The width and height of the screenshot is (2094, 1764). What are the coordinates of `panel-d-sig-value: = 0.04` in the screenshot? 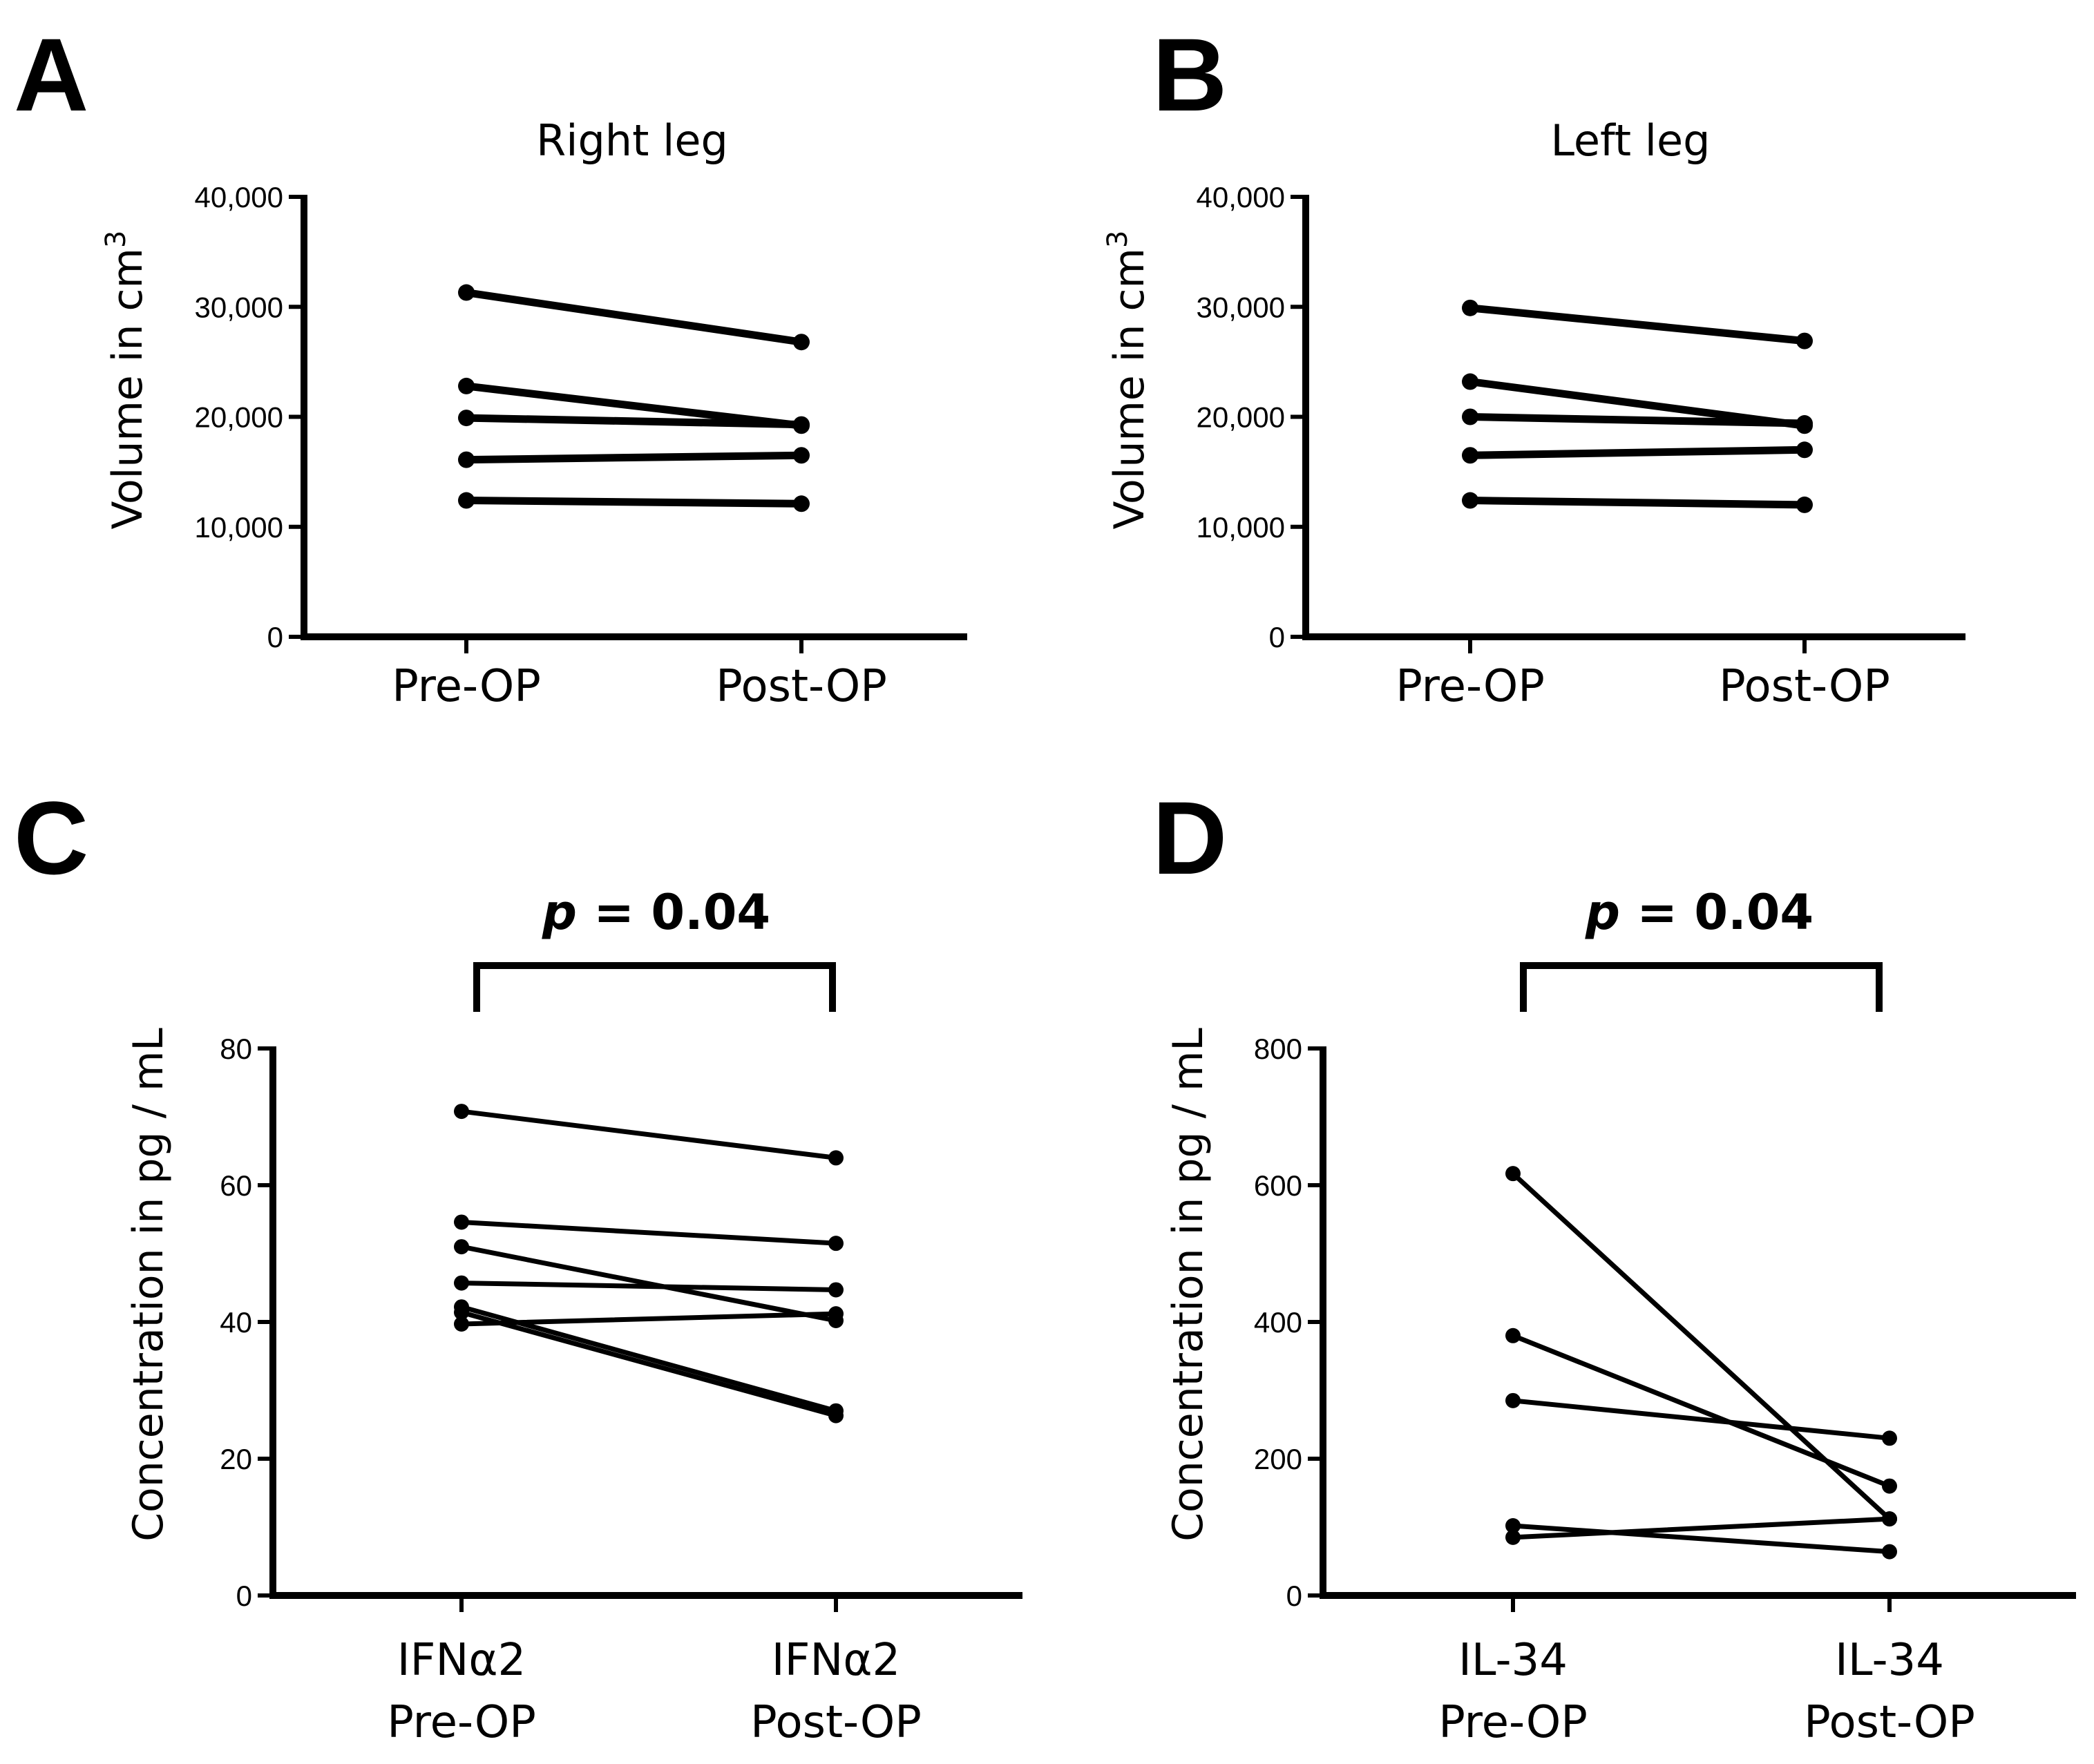 It's located at (1717, 912).